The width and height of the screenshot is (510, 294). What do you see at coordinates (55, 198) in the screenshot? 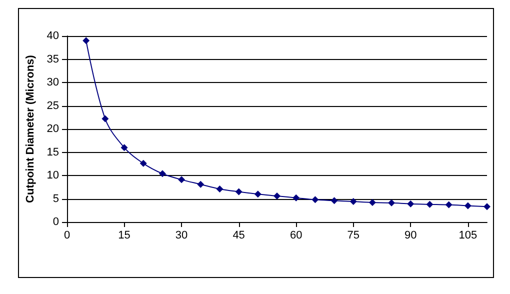
I see `y-tick-label: 5` at bounding box center [55, 198].